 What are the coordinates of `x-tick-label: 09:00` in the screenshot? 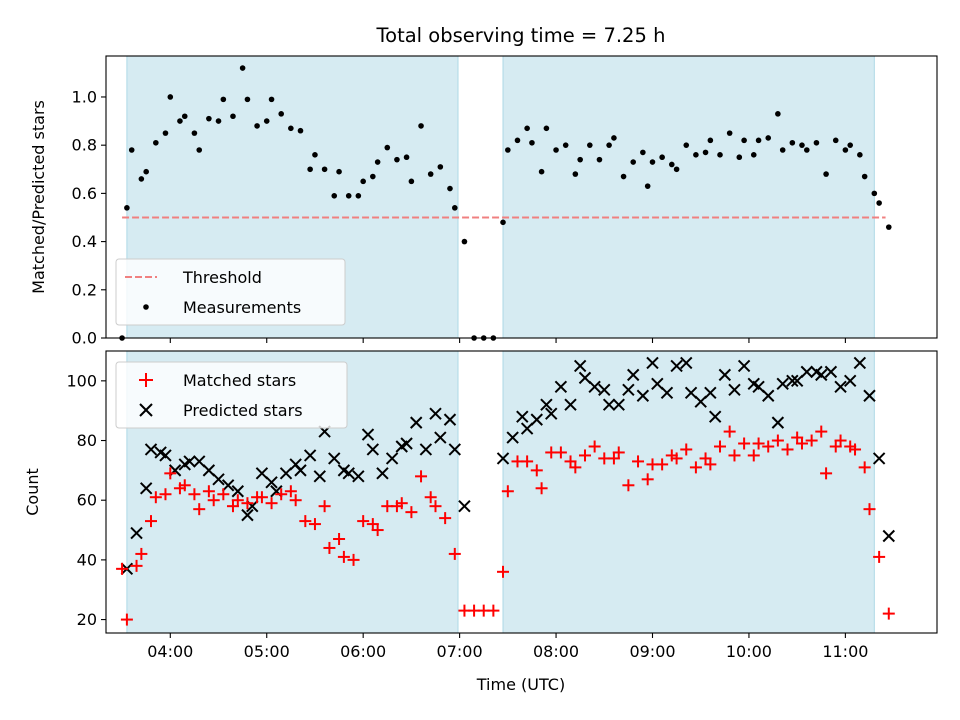 It's located at (652, 651).